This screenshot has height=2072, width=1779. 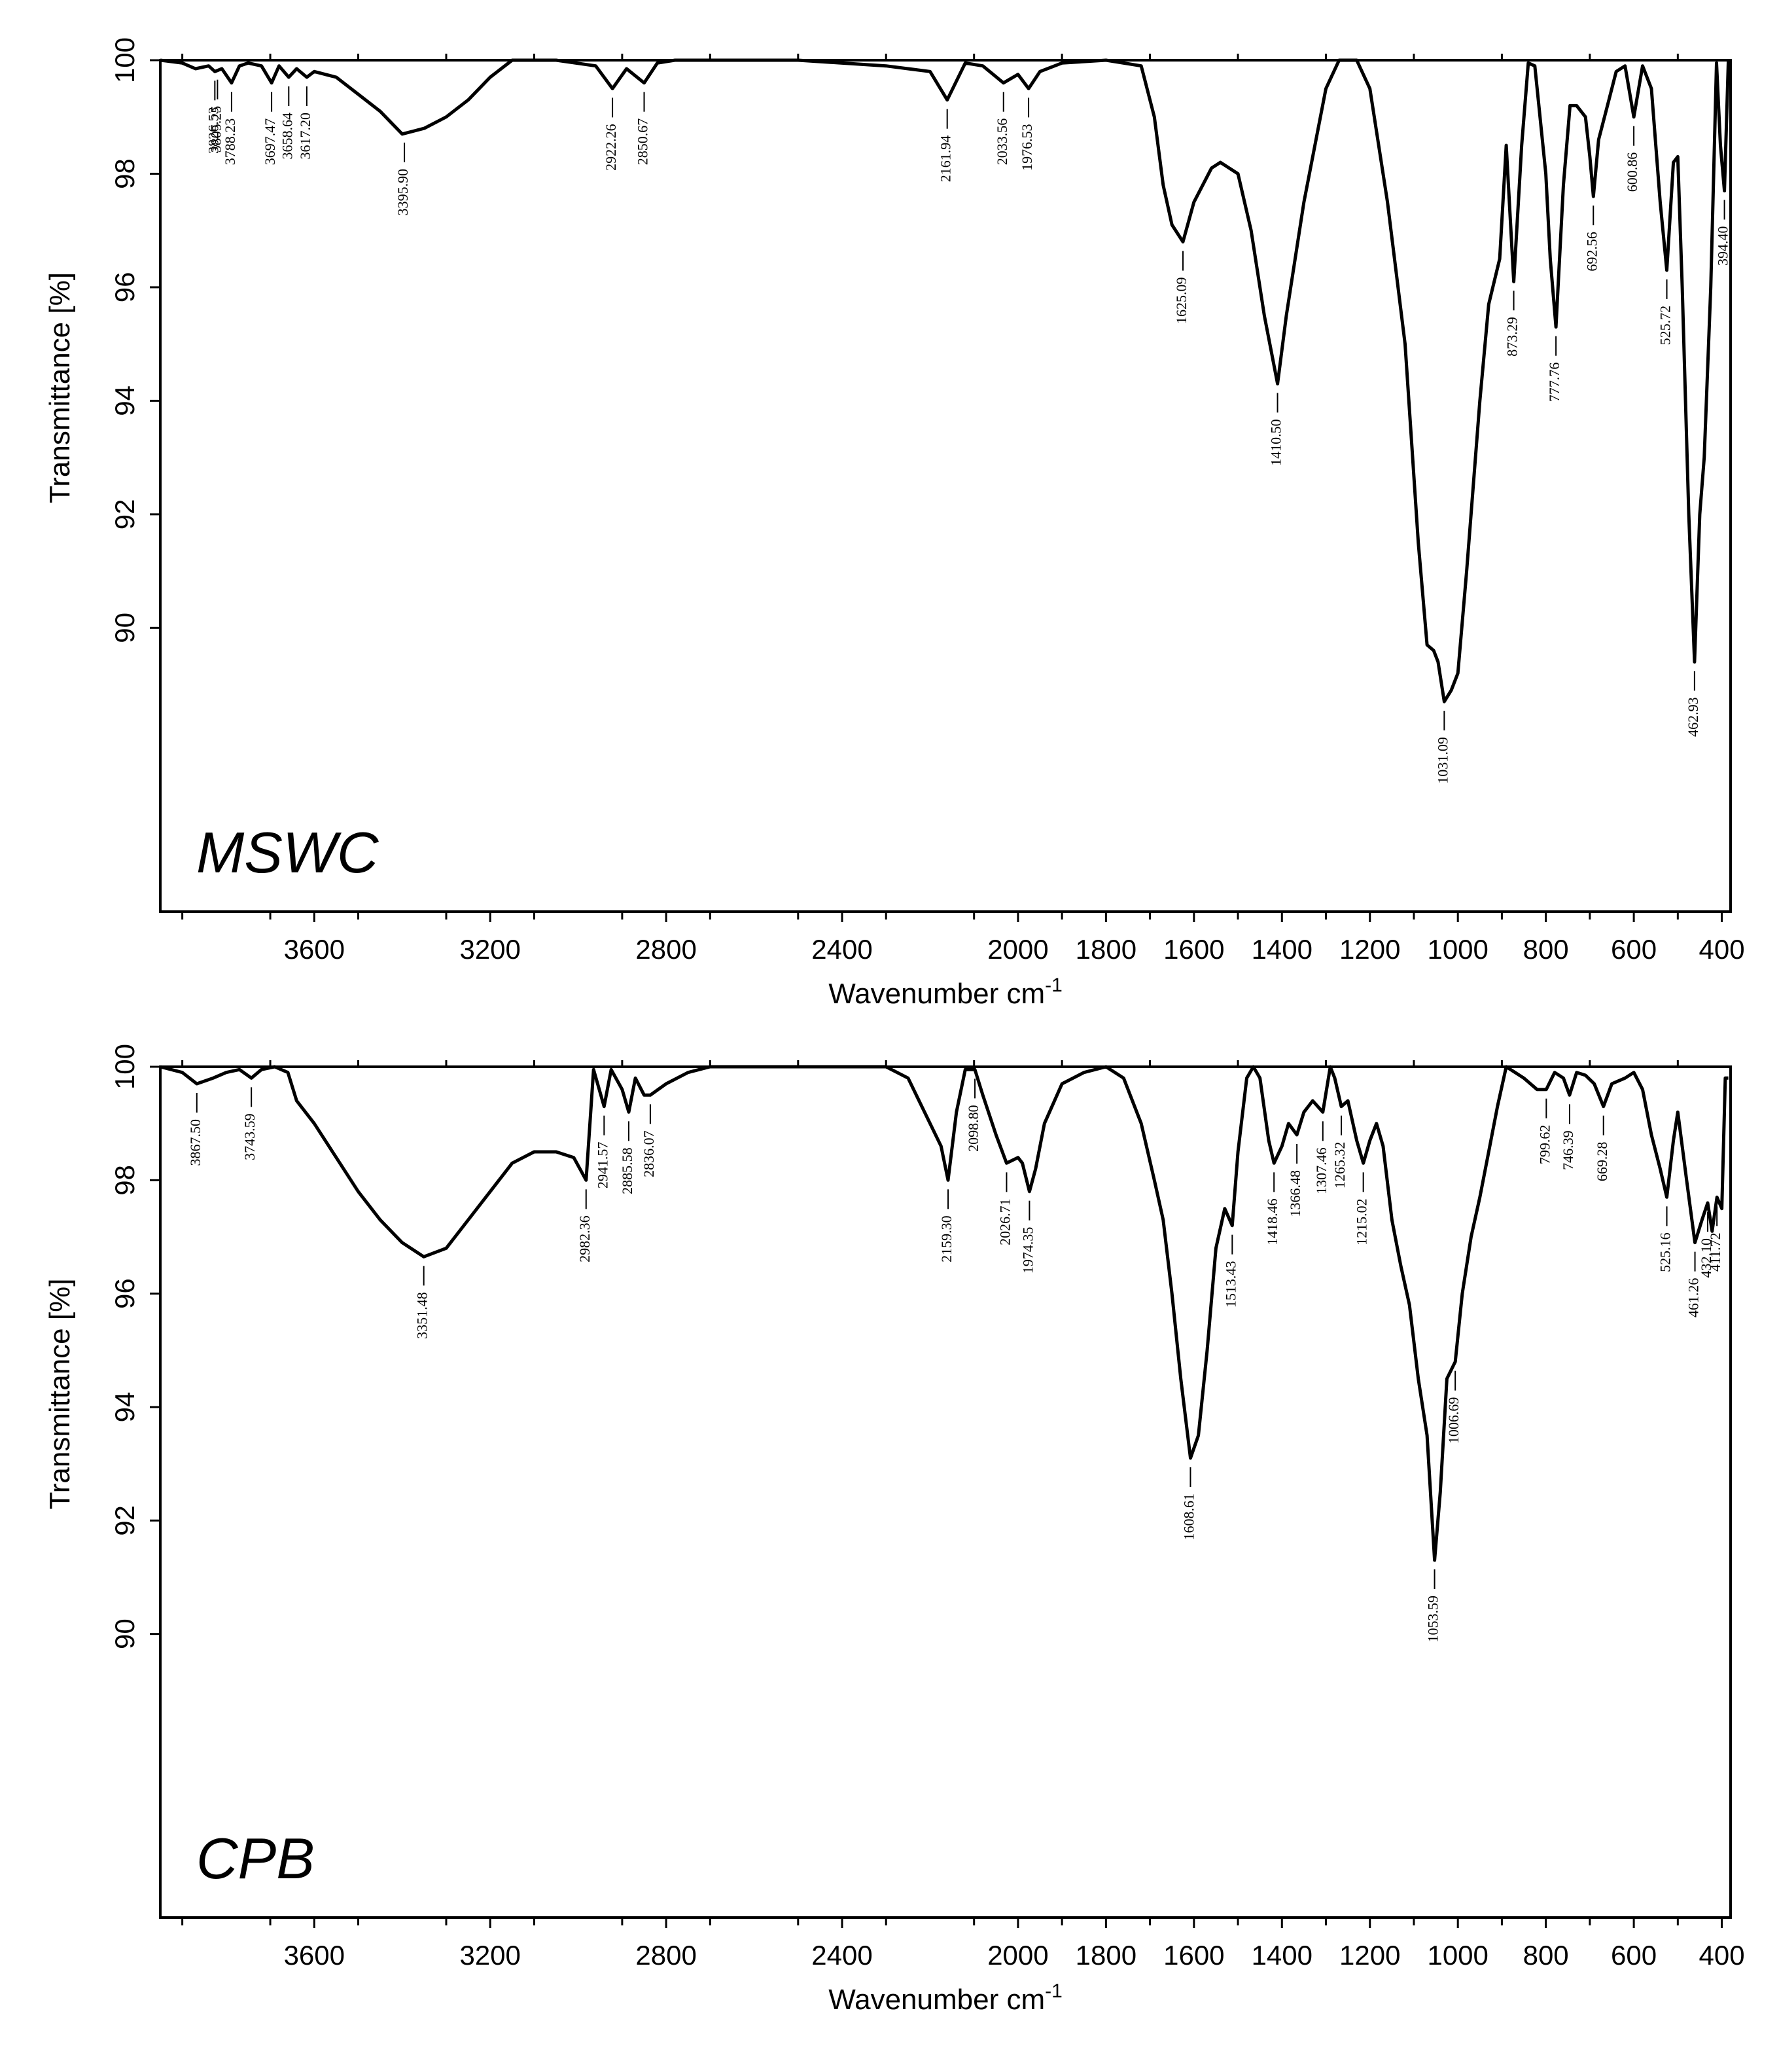 What do you see at coordinates (1231, 1284) in the screenshot?
I see `peak-label: 1513.43` at bounding box center [1231, 1284].